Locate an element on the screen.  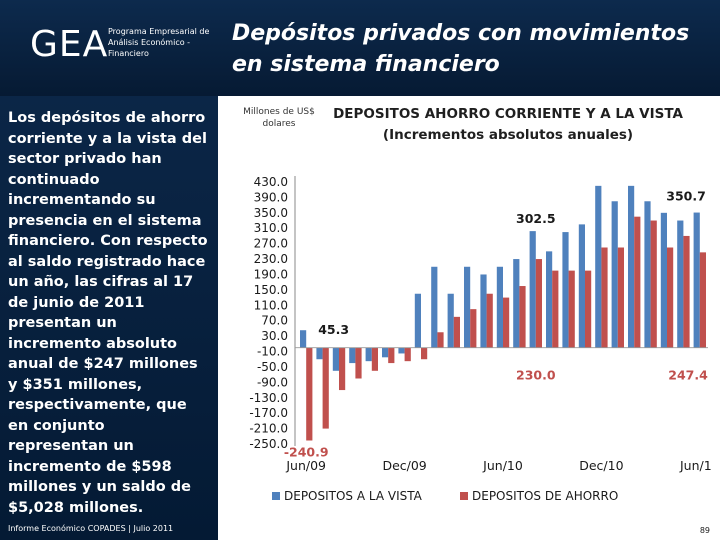
y-tick-label: 270.0 is located at coordinates (271, 244).